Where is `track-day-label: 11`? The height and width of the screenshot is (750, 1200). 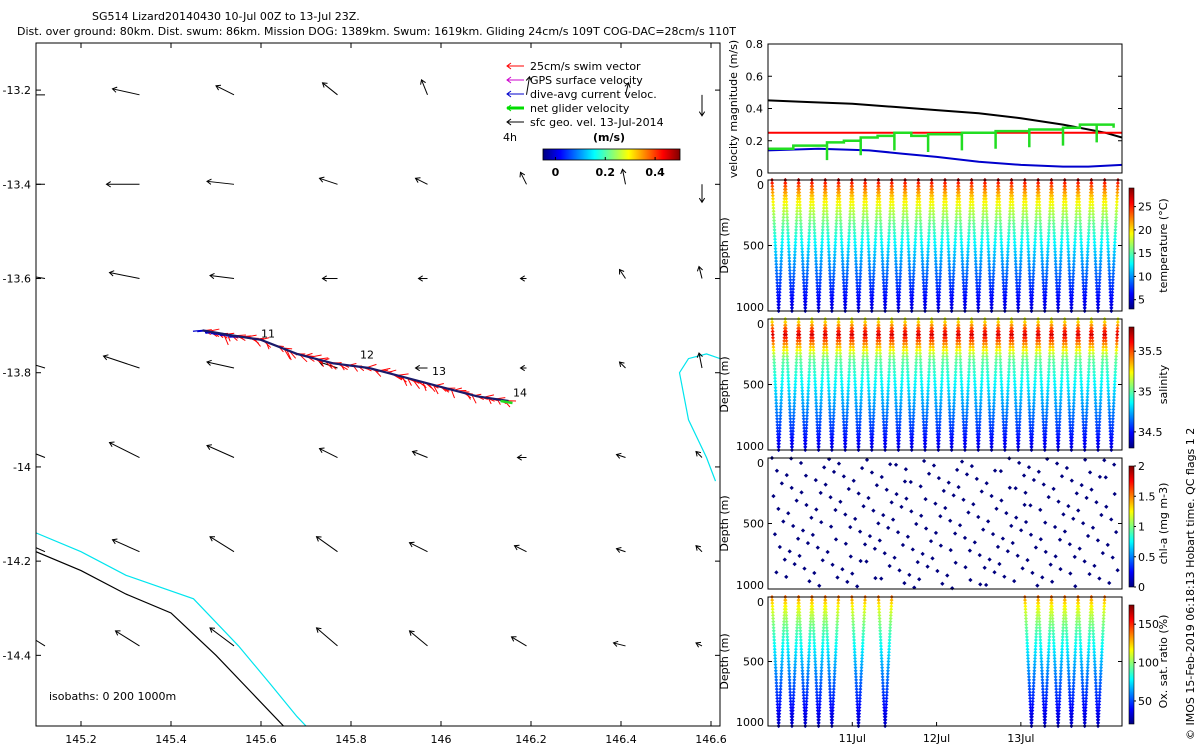
track-day-label: 11 is located at coordinates (268, 333).